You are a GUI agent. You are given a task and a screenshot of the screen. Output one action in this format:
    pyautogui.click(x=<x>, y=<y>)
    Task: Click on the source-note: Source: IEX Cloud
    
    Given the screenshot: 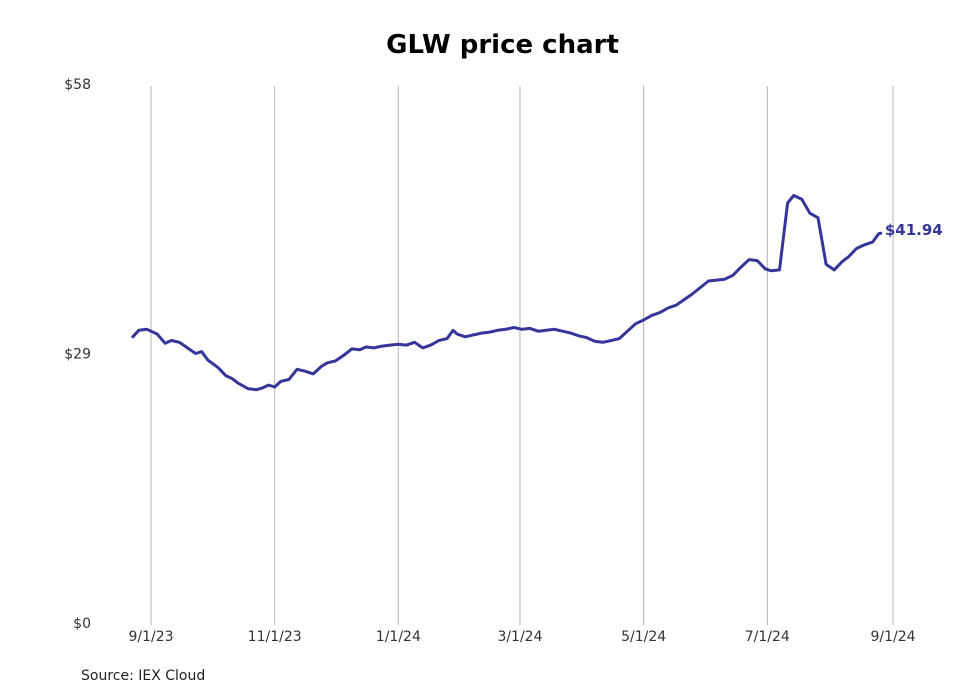 What is the action you would take?
    pyautogui.click(x=143, y=676)
    